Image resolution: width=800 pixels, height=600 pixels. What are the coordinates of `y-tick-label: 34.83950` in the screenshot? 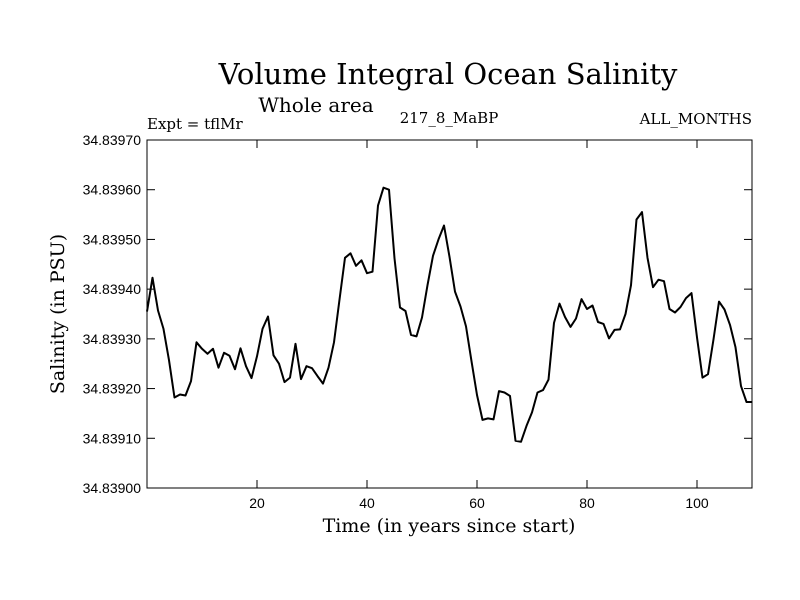 It's located at (112, 239).